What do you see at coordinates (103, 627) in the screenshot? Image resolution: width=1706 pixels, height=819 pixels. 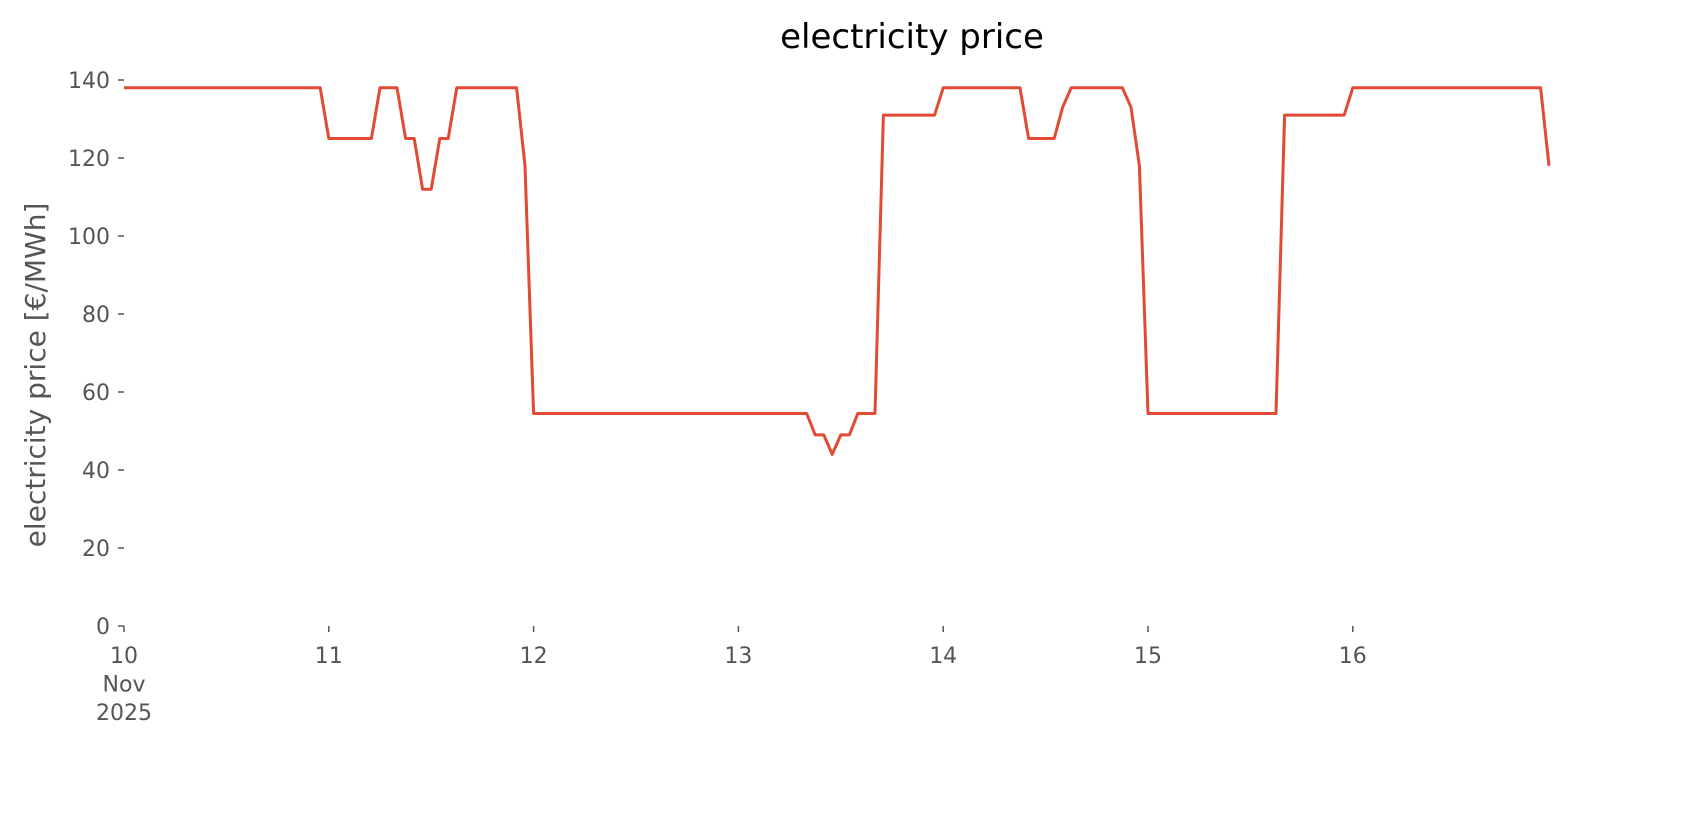 I see `y-tick-label: 0` at bounding box center [103, 627].